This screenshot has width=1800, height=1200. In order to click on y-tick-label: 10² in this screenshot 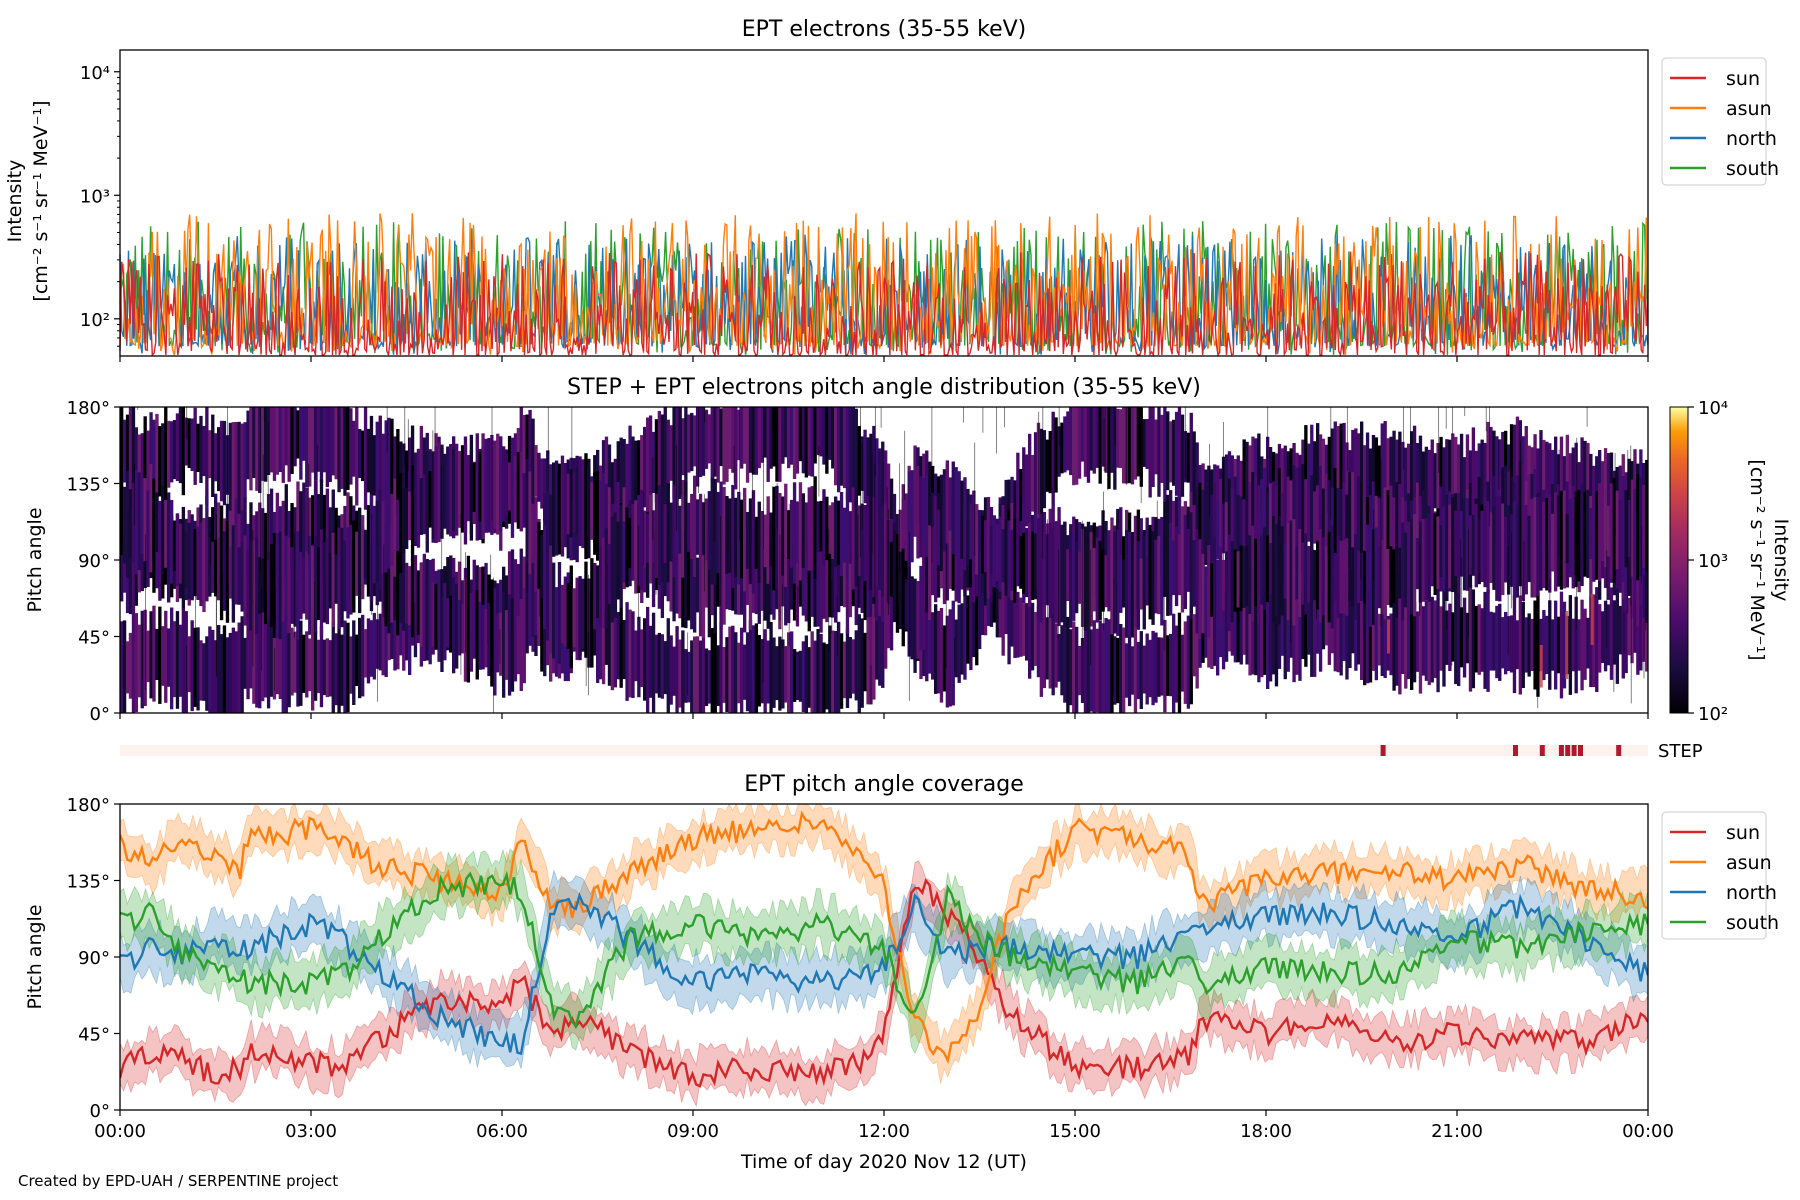, I will do `click(95, 320)`.